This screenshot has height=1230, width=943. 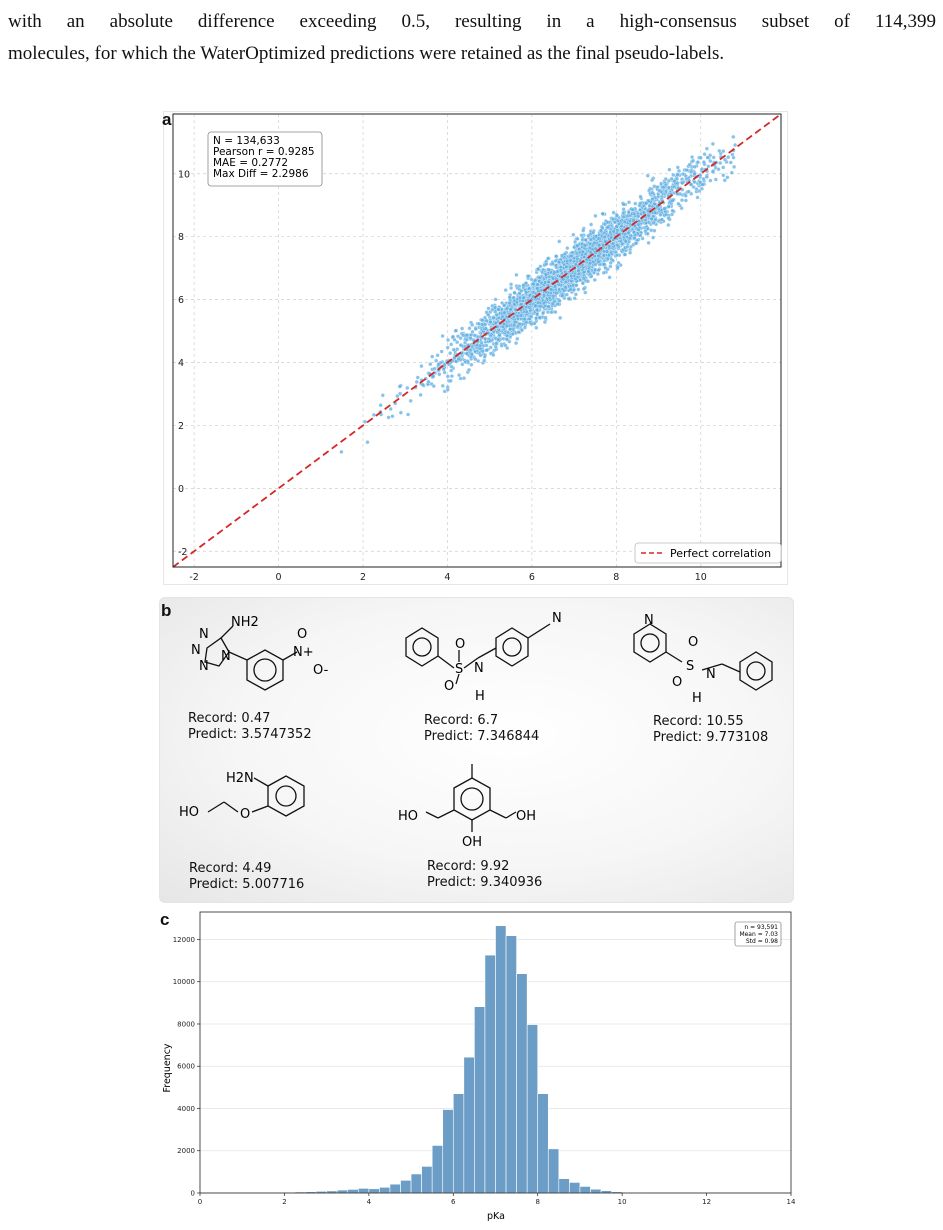 I want to click on atom-s: S, so click(x=690, y=666).